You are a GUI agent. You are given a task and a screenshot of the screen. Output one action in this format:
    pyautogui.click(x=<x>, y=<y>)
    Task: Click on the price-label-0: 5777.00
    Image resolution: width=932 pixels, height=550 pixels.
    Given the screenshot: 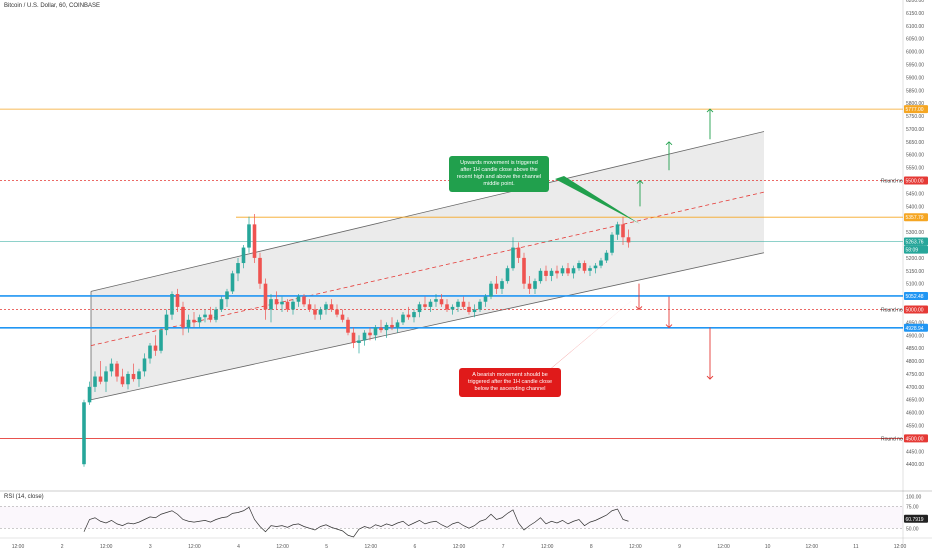 What is the action you would take?
    pyautogui.click(x=915, y=110)
    